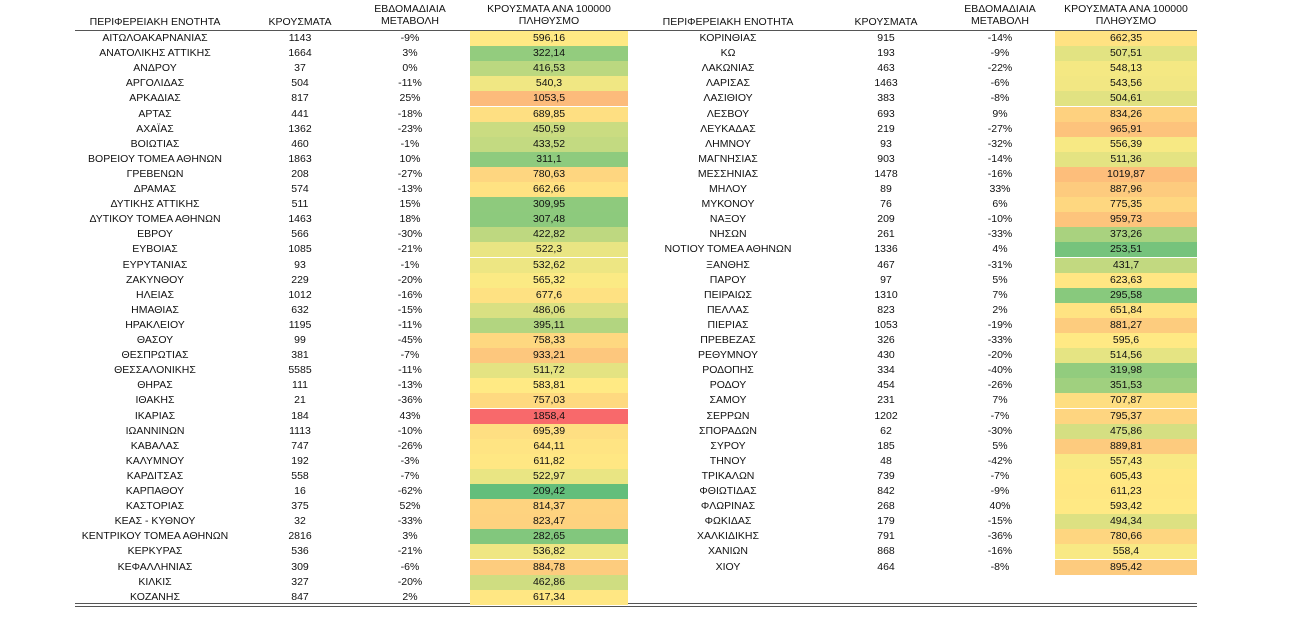  What do you see at coordinates (549, 461) in the screenshot?
I see `cases-per-100k: 611,82` at bounding box center [549, 461].